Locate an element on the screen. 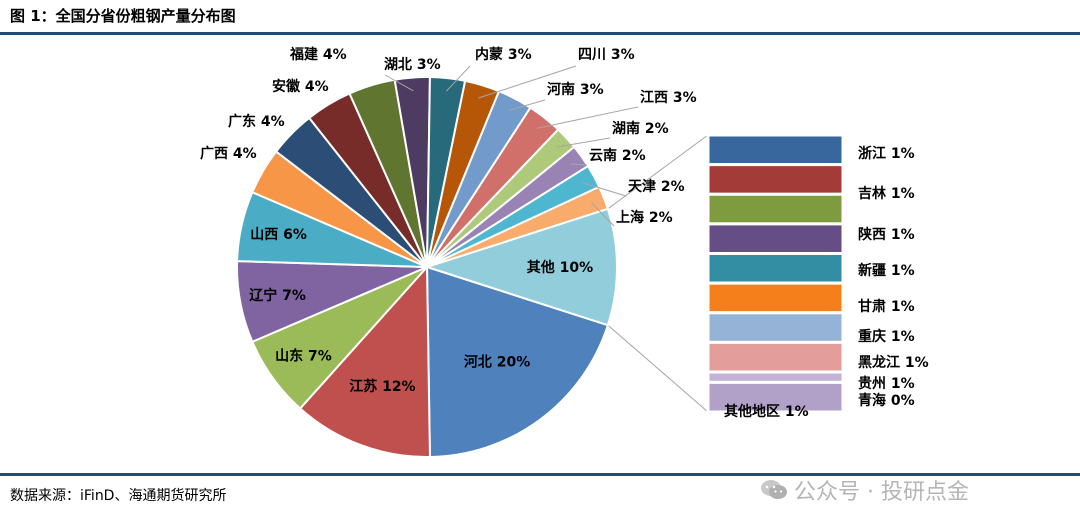  leader-line-江西 is located at coordinates (587, 117).